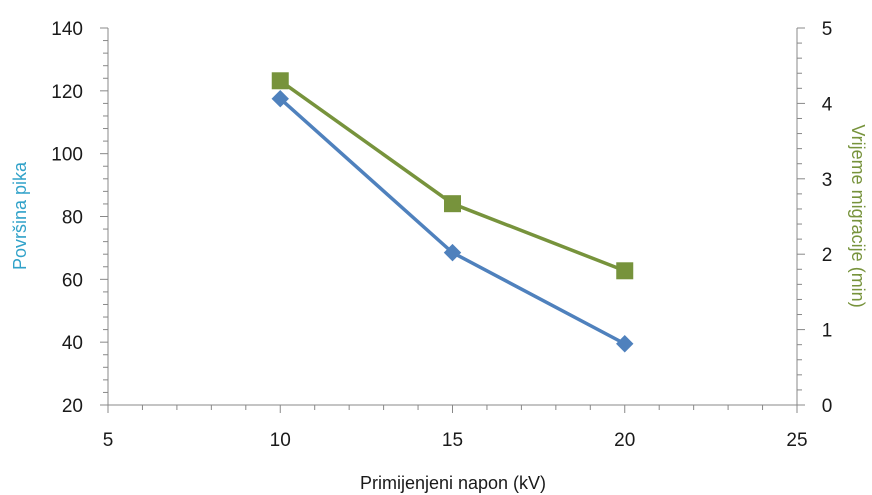 This screenshot has width=872, height=495. I want to click on y-axis-right-title: Vrijeme migracije (min), so click(858, 215).